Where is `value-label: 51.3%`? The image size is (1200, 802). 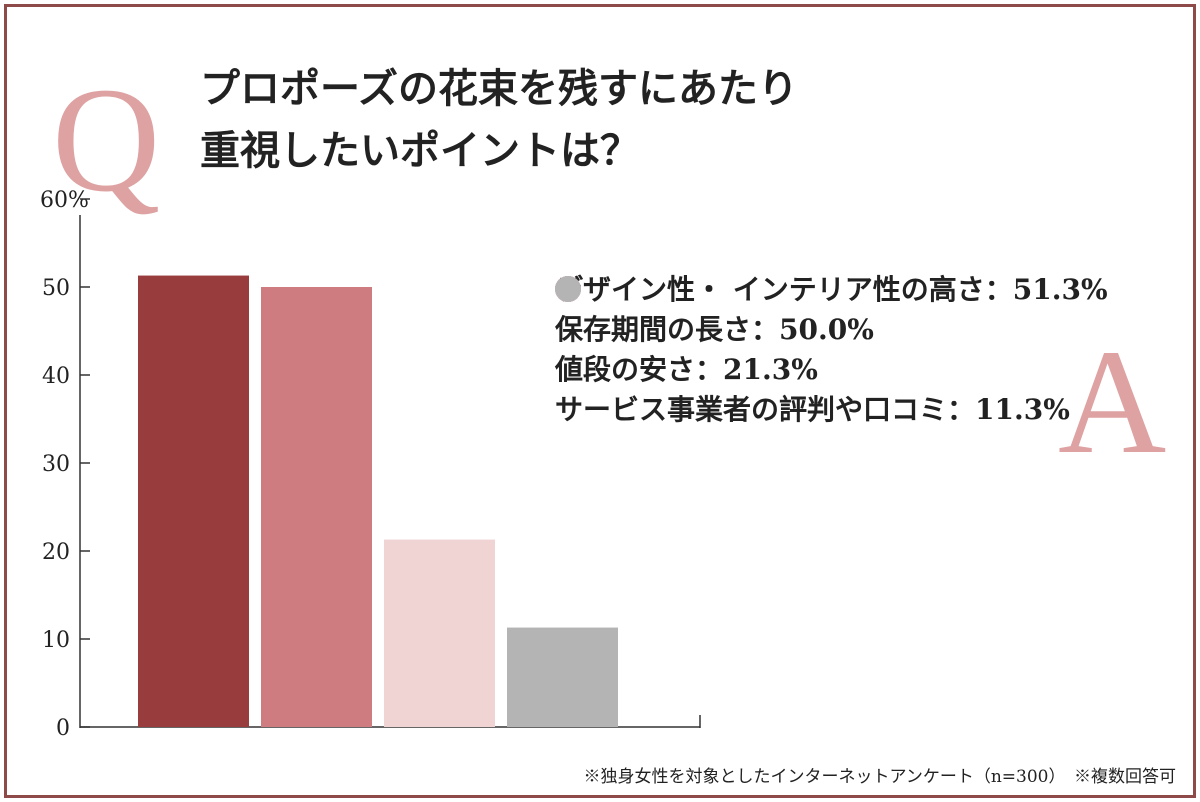
value-label: 51.3% is located at coordinates (1060, 289).